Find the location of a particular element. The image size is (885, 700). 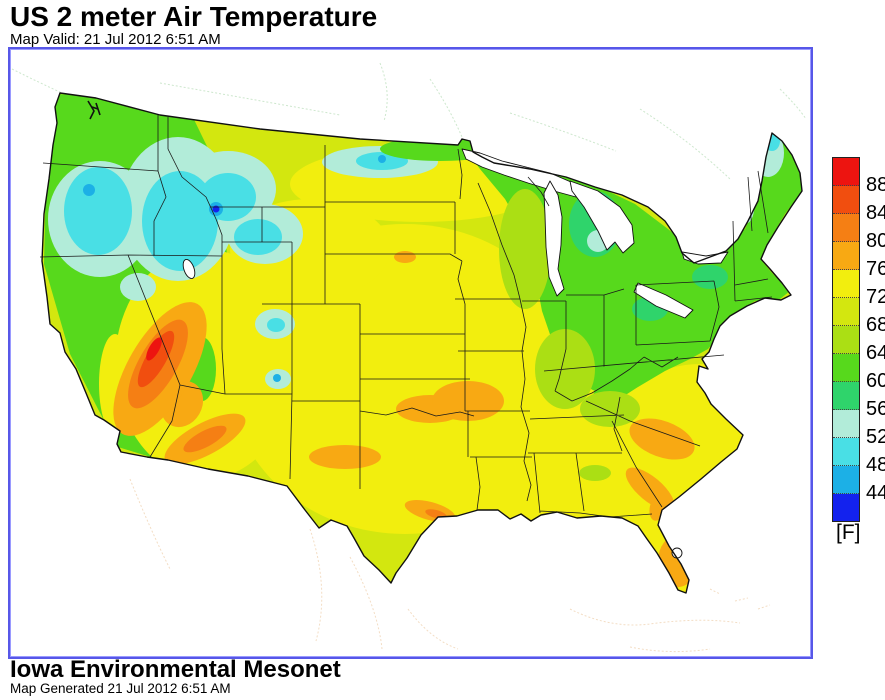

lake-huron is located at coordinates (602, 217).